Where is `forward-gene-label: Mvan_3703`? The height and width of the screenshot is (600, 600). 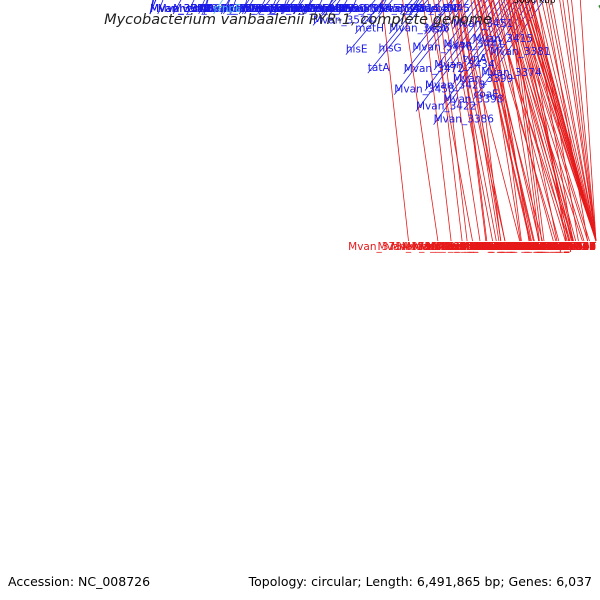 forward-gene-label: Mvan_3703 is located at coordinates (180, 9).